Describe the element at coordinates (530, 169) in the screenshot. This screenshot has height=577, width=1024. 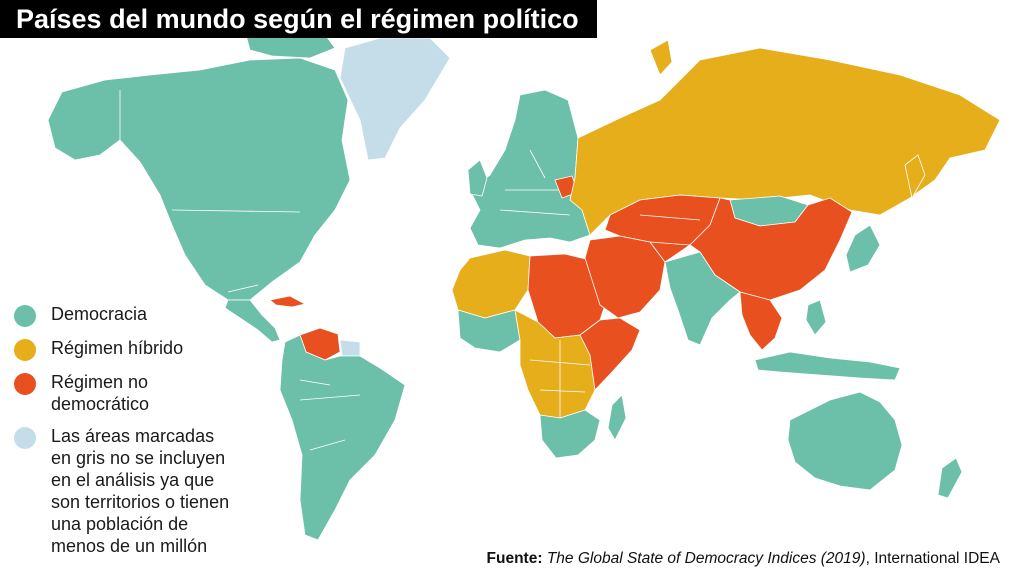
I see `region-europe` at that location.